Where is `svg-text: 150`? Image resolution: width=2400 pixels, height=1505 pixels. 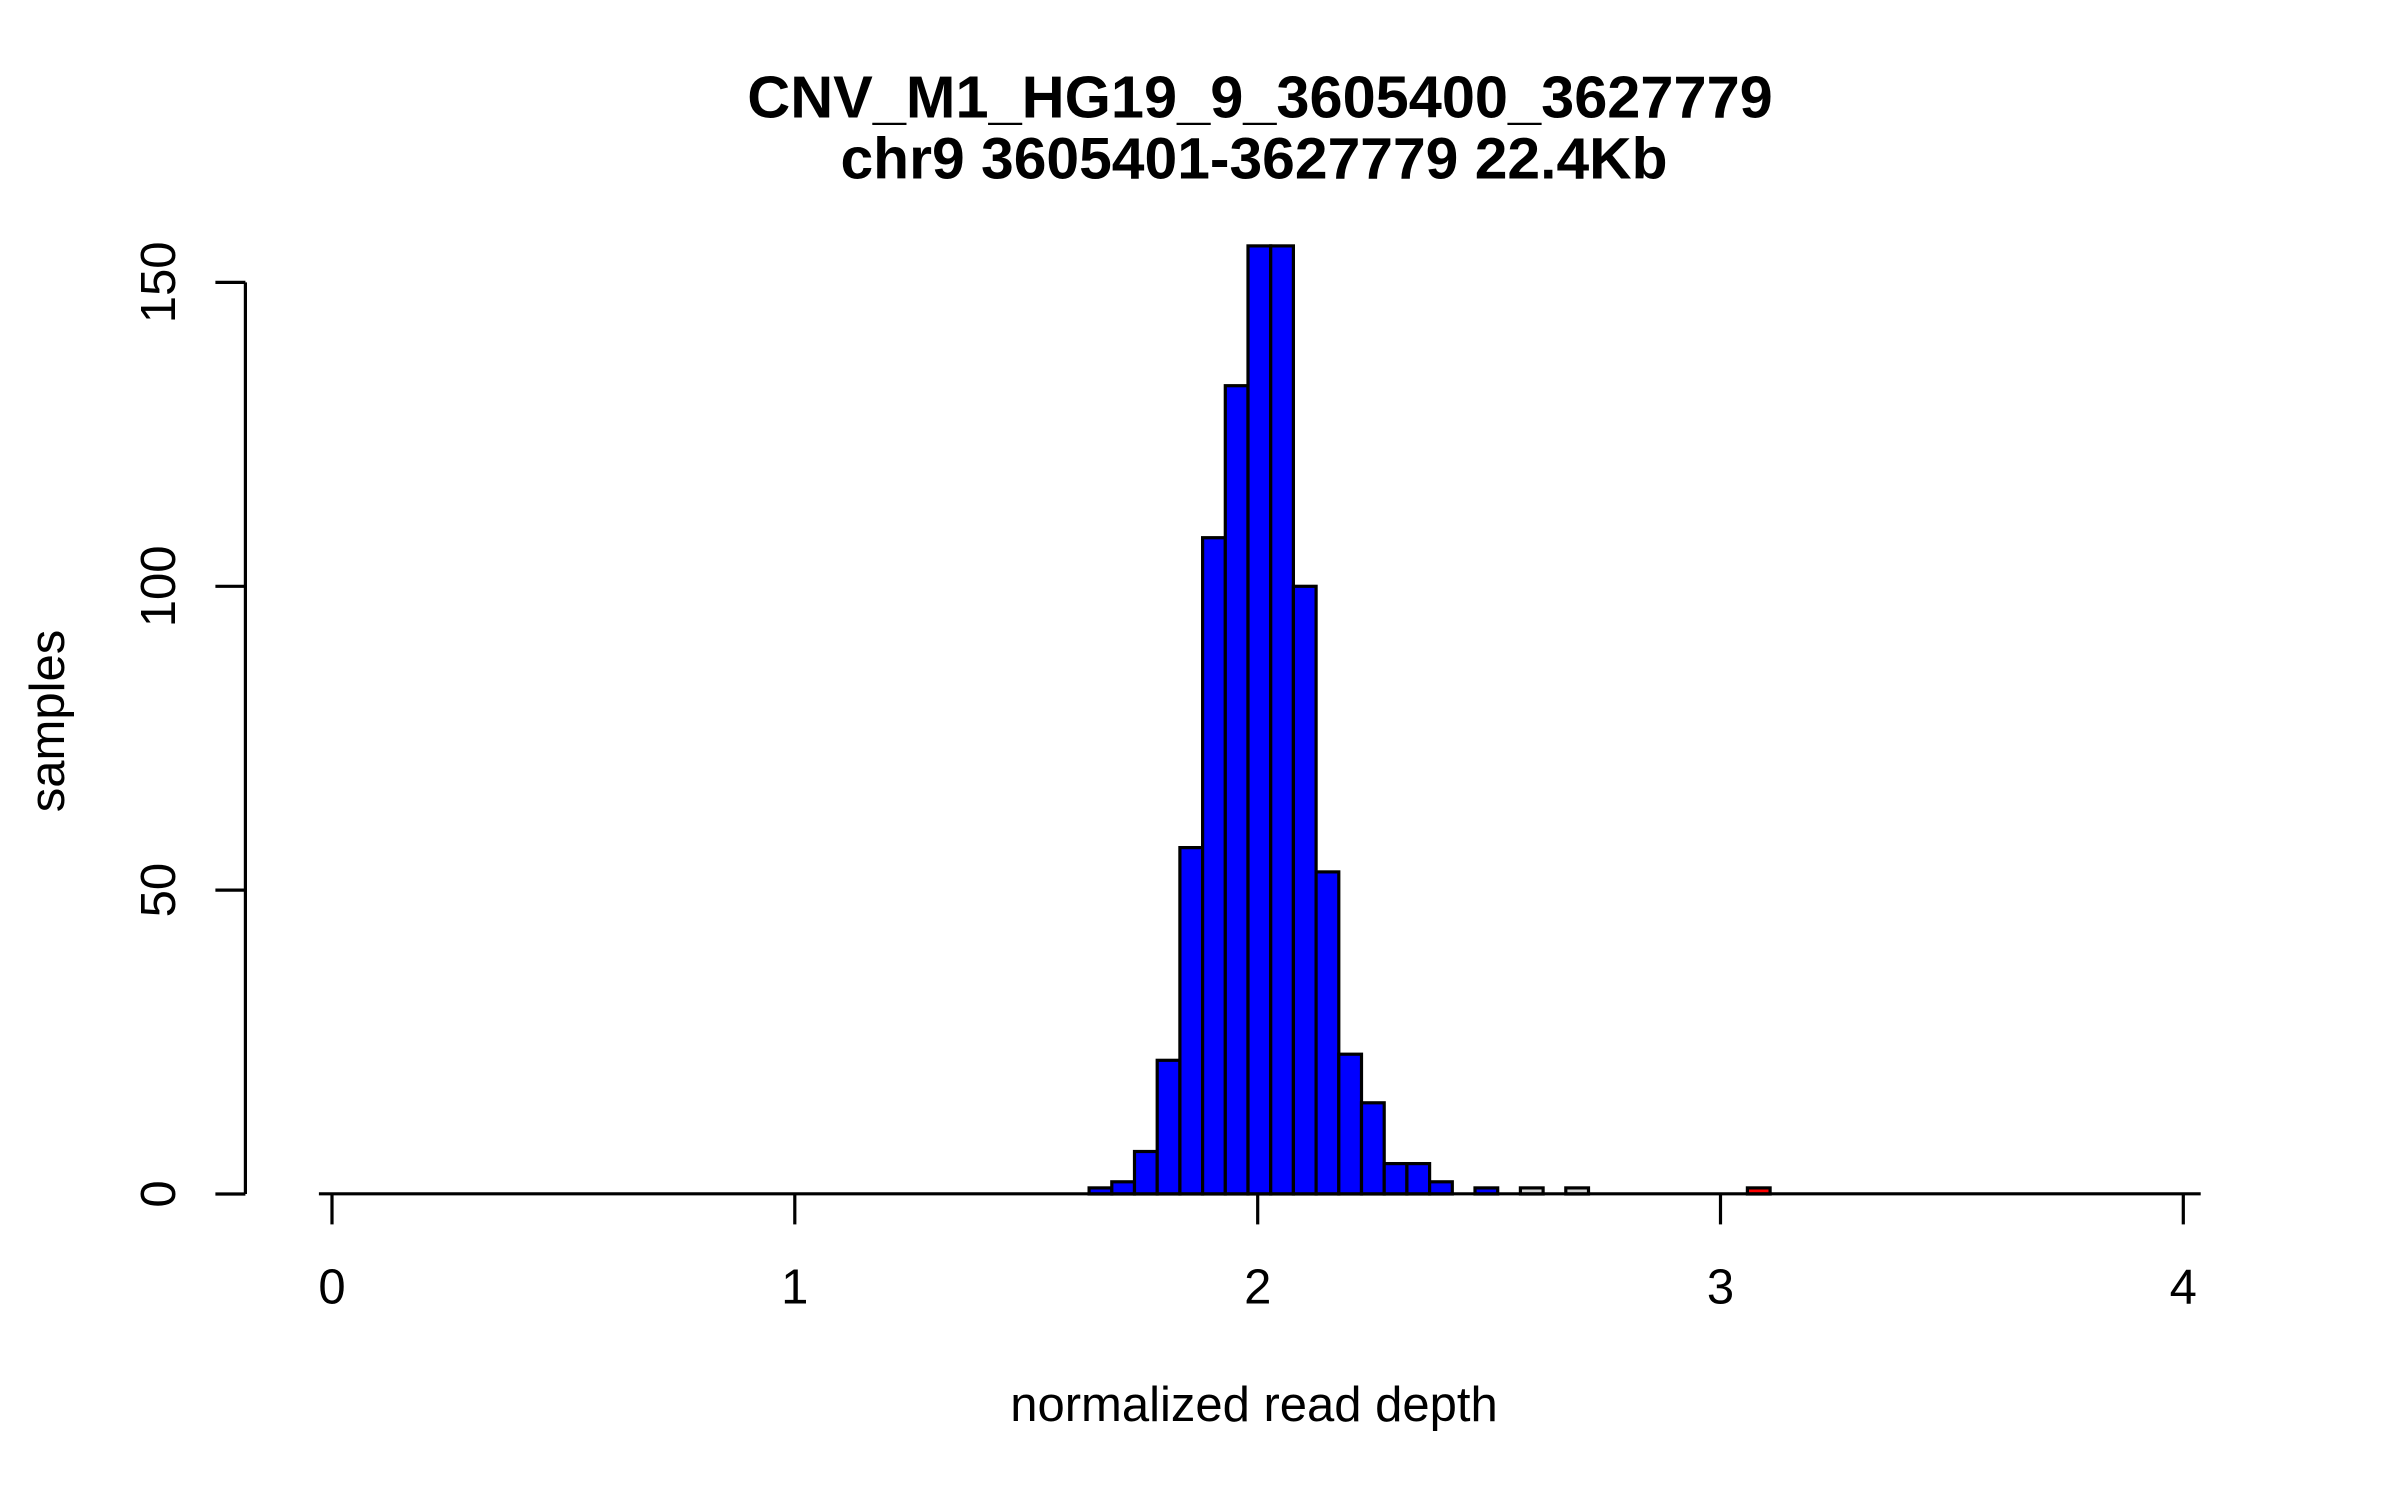 svg-text: 150 is located at coordinates (159, 283).